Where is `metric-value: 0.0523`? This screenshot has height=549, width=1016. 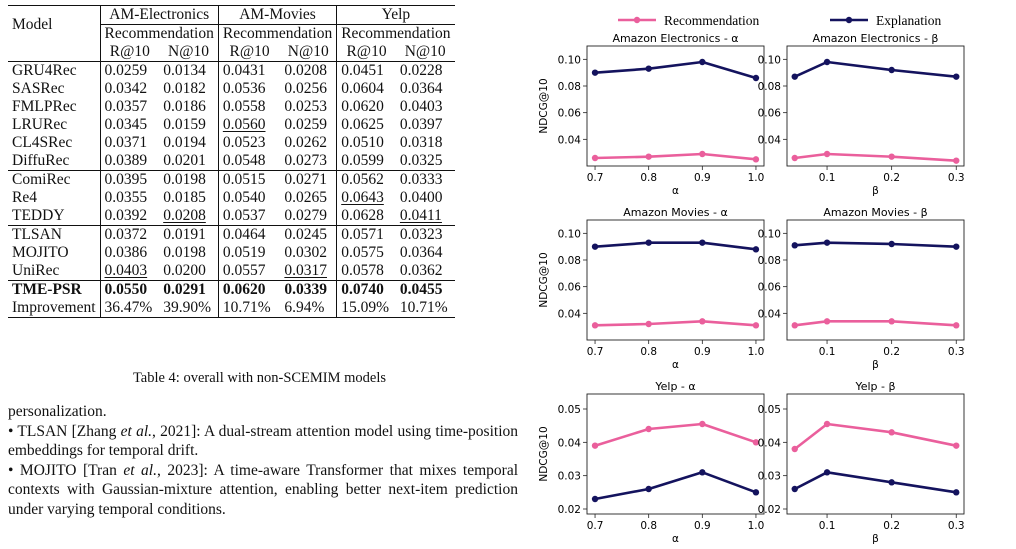
metric-value: 0.0523 is located at coordinates (244, 142).